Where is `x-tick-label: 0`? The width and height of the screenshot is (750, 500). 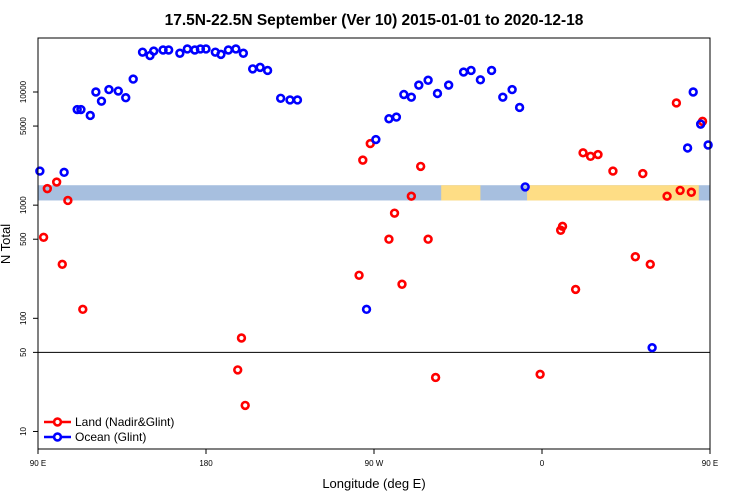 x-tick-label: 0 is located at coordinates (542, 463).